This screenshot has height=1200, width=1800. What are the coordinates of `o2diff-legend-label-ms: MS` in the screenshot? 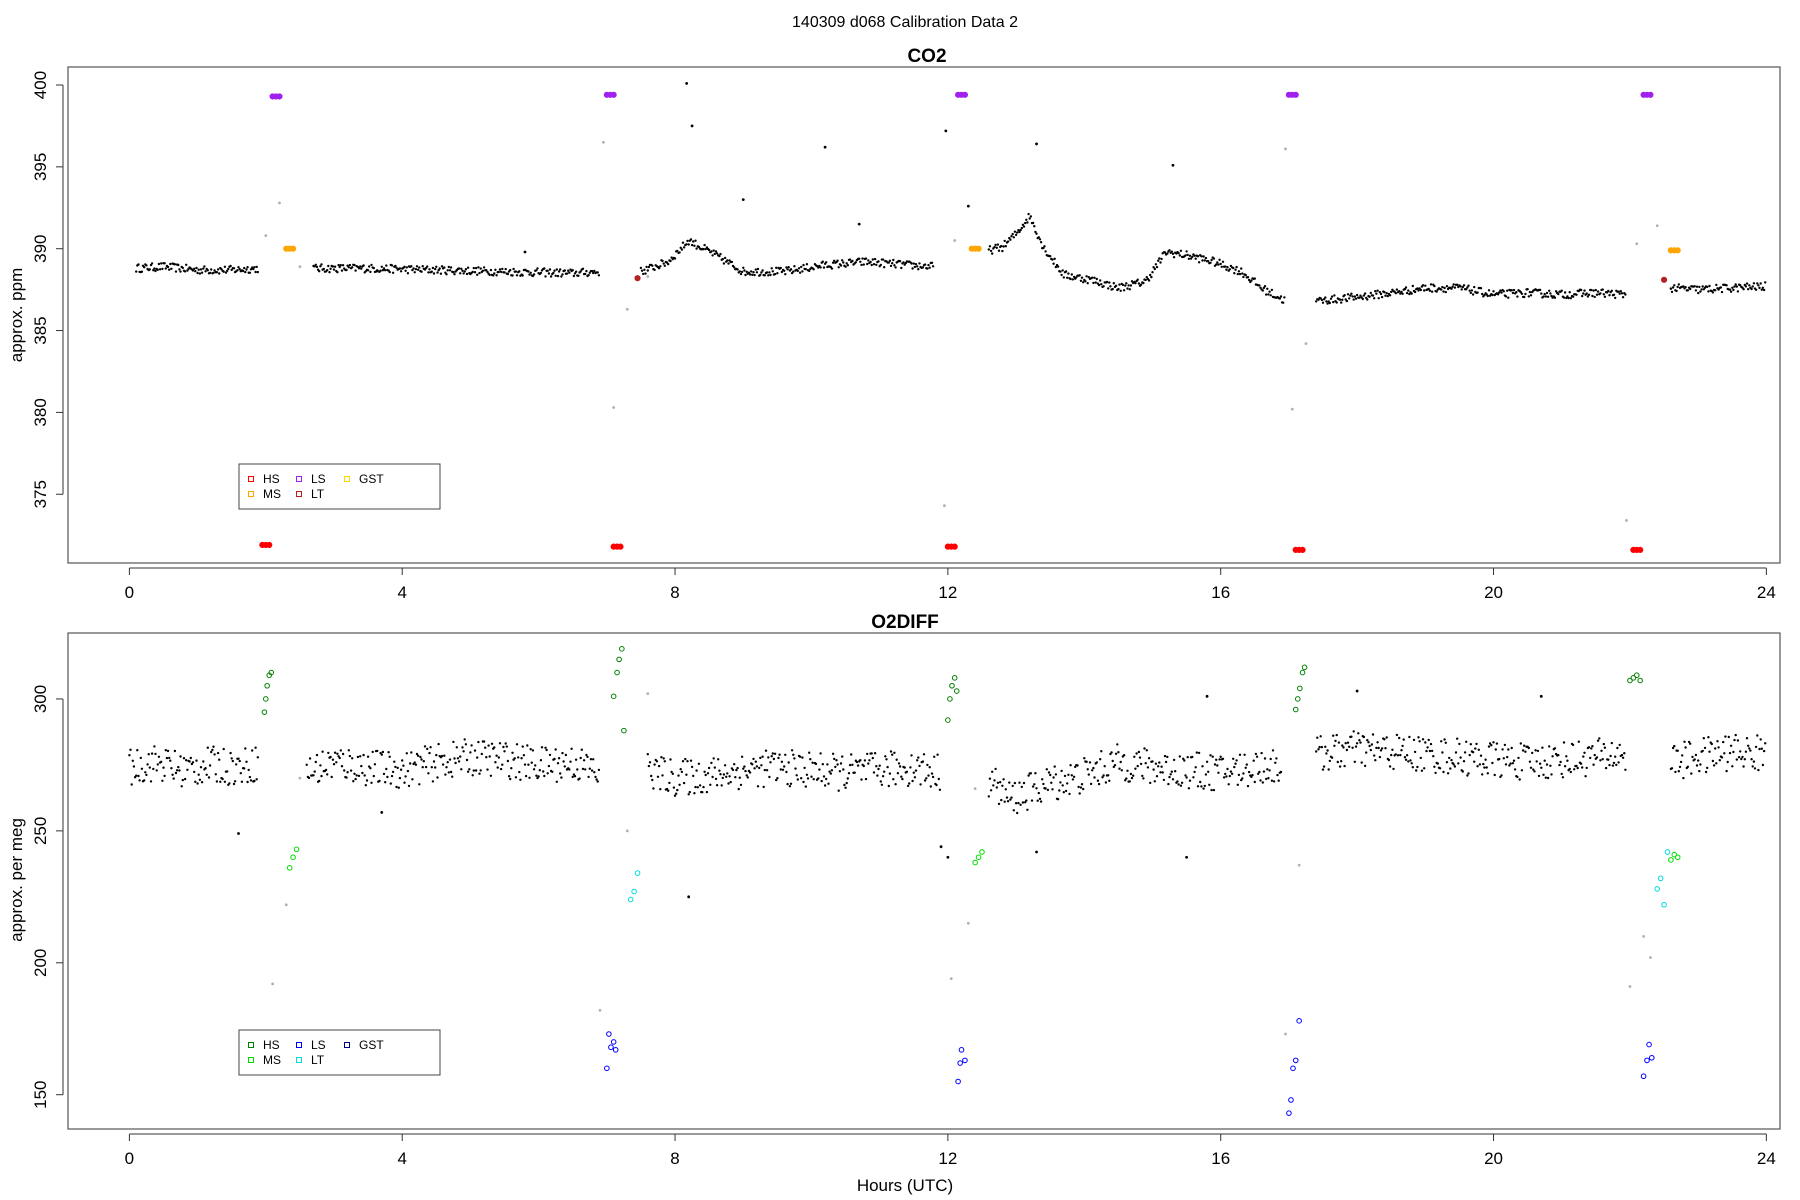 It's located at (272, 1060).